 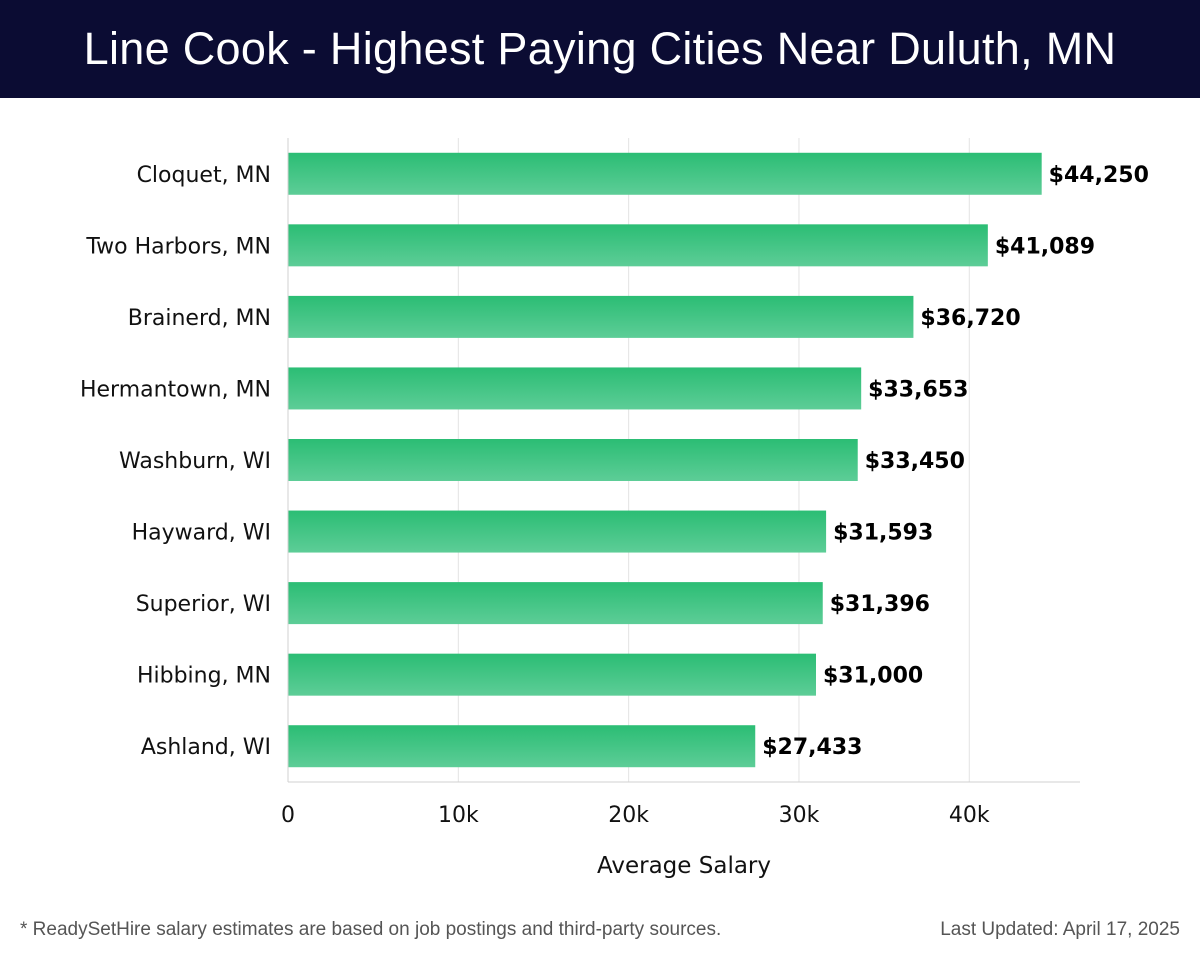 I want to click on category-label: Two Harbors, MN, so click(x=178, y=246).